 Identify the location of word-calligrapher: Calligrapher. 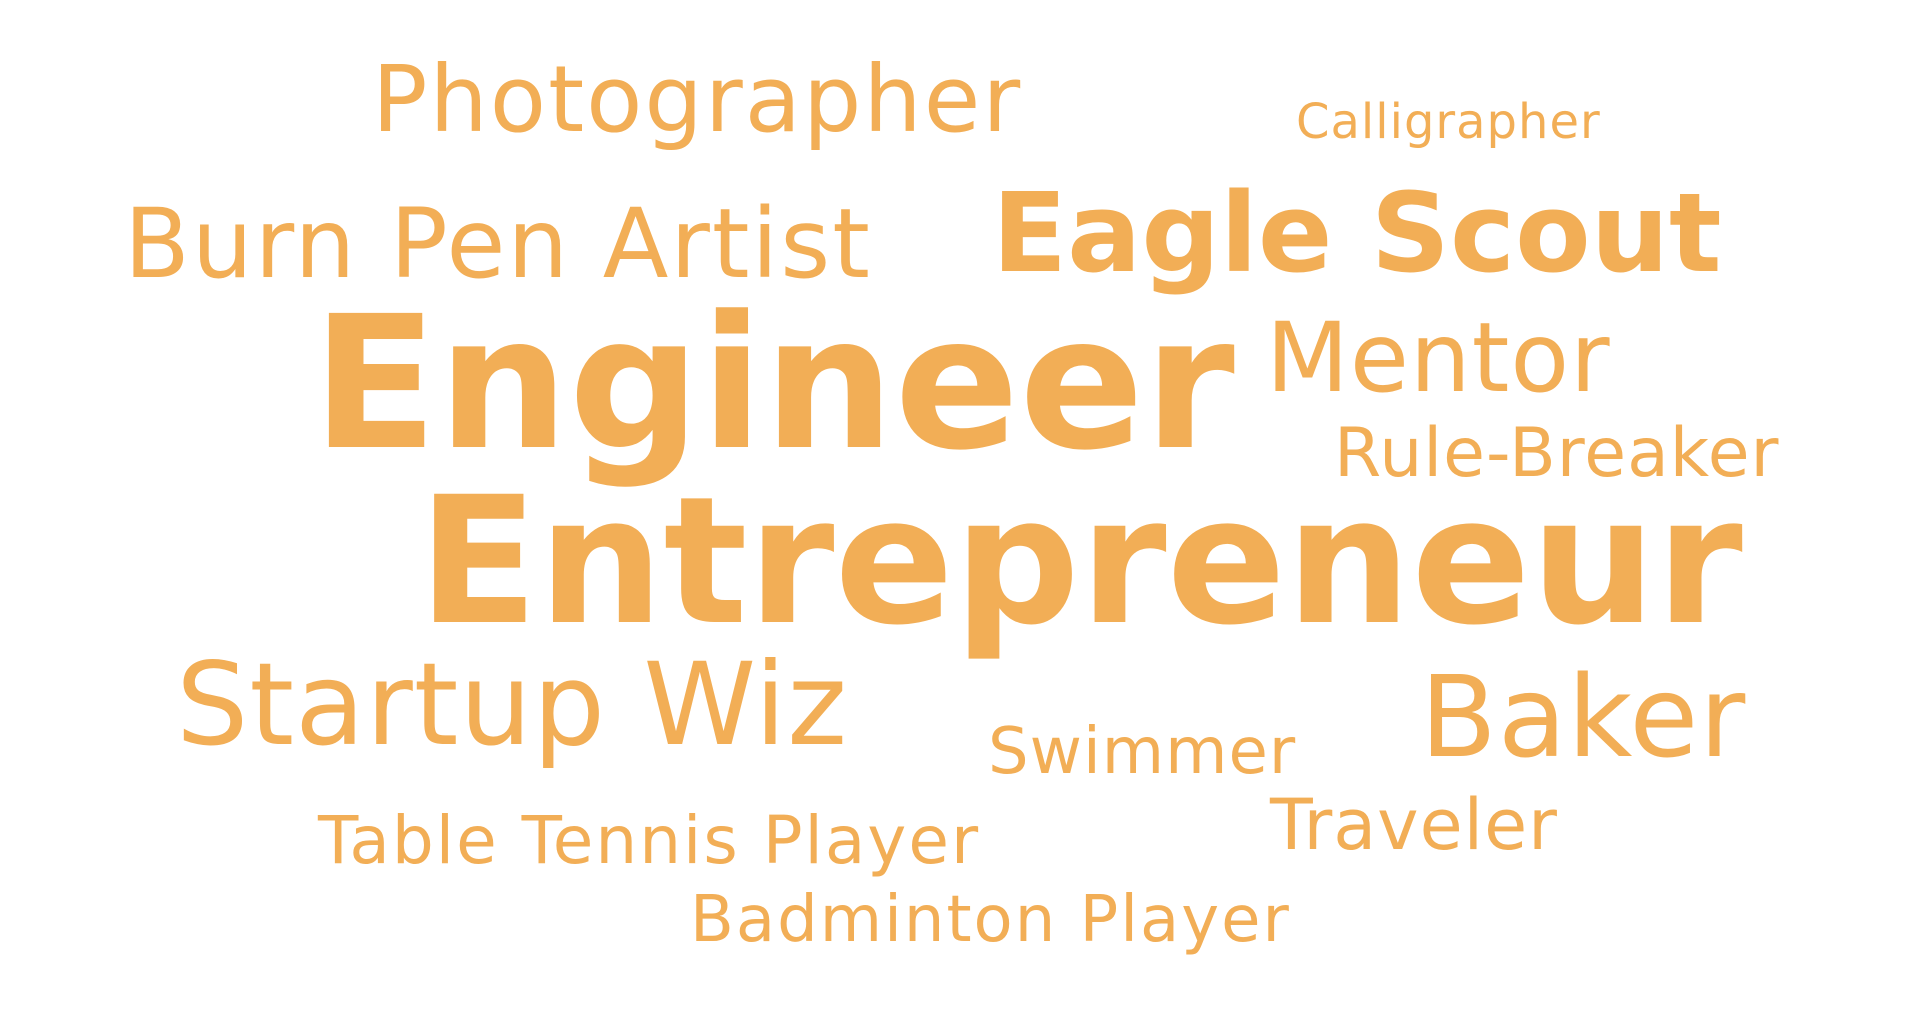
(1448, 122).